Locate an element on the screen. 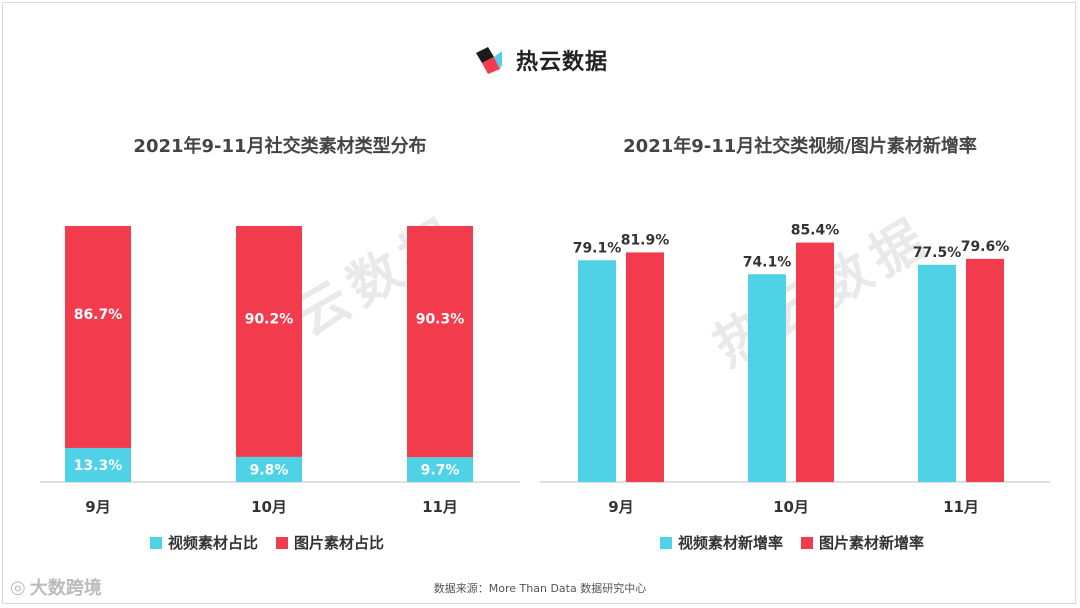 The height and width of the screenshot is (608, 1080). brand-header: 热云数据 is located at coordinates (540, 60).